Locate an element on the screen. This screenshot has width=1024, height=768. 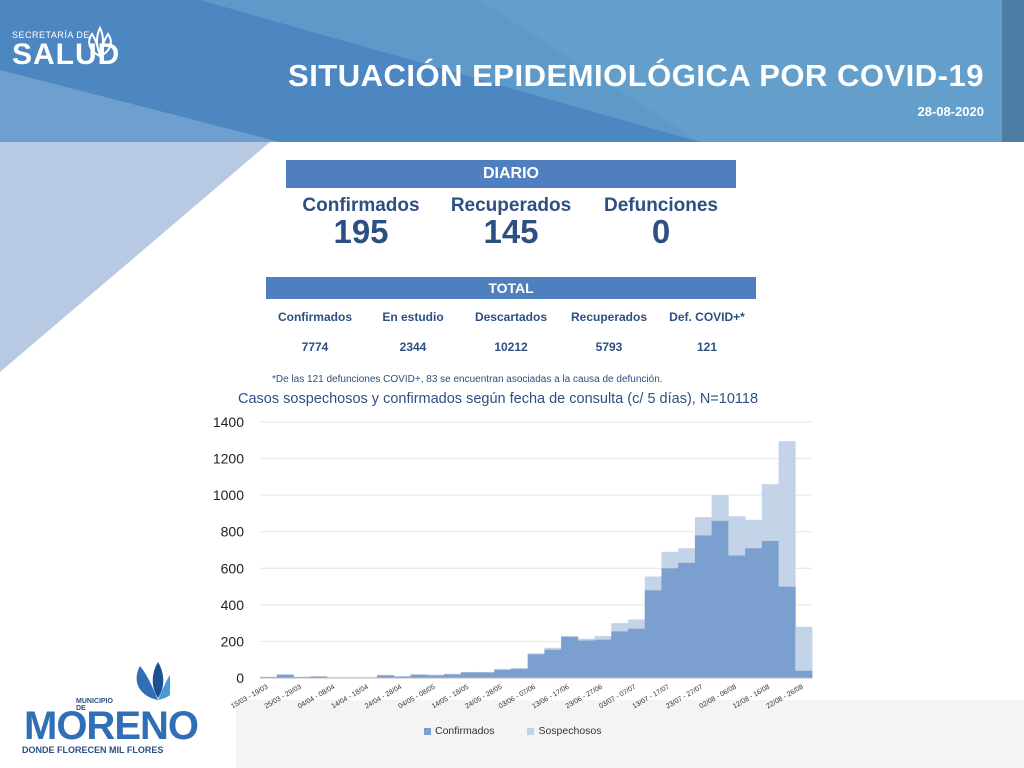
x-tick-label: 04/04 - 08/04 is located at coordinates (316, 697).